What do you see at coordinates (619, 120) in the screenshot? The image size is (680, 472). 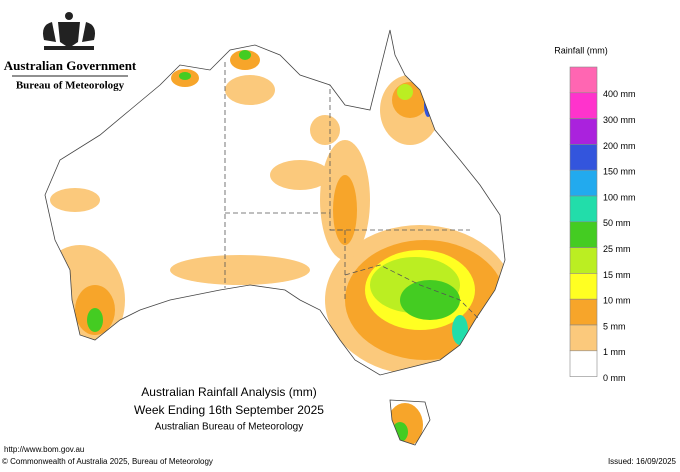 I see `legend-label: 300 mm` at bounding box center [619, 120].